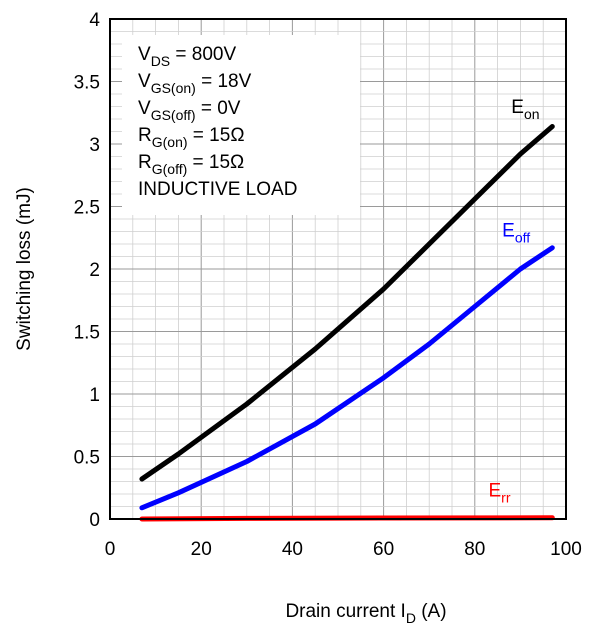 The width and height of the screenshot is (594, 627). Describe the element at coordinates (566, 549) in the screenshot. I see `x-tick-label: 100` at that location.